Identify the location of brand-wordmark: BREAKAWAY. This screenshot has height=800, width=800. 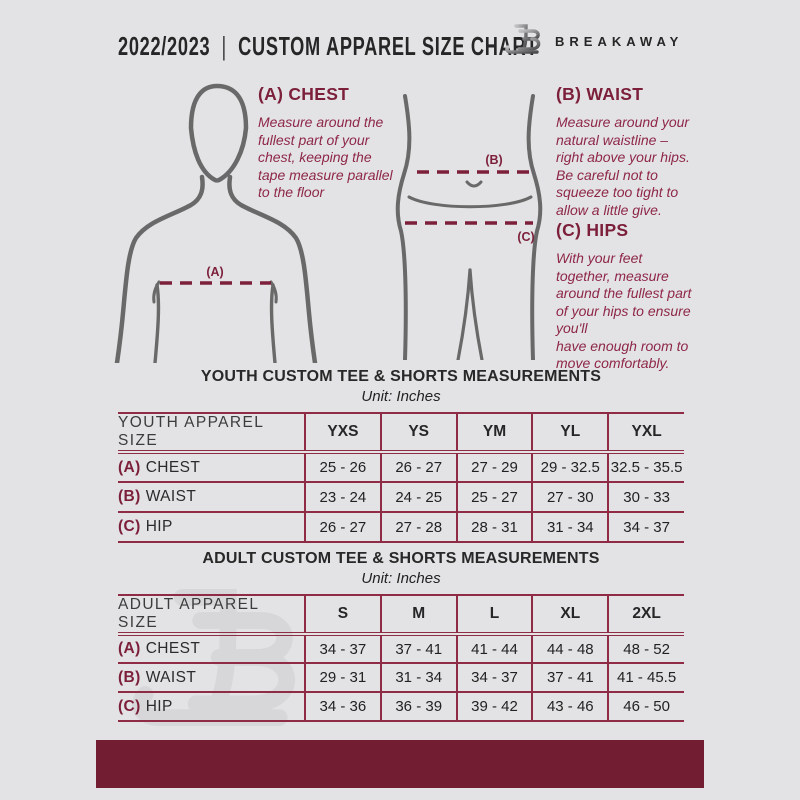
(619, 41).